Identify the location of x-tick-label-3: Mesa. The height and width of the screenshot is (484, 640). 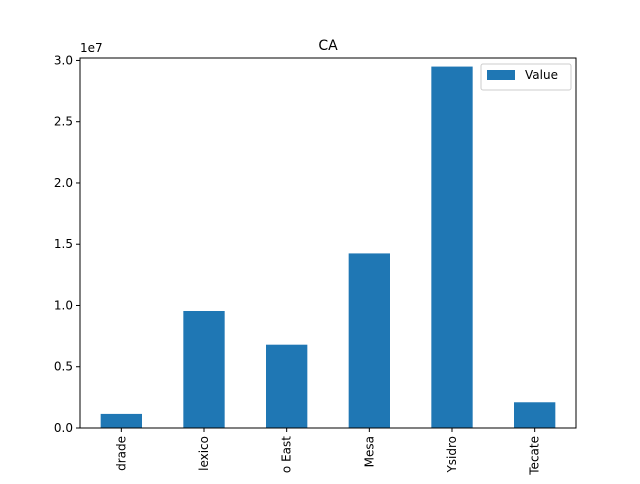
(369, 451).